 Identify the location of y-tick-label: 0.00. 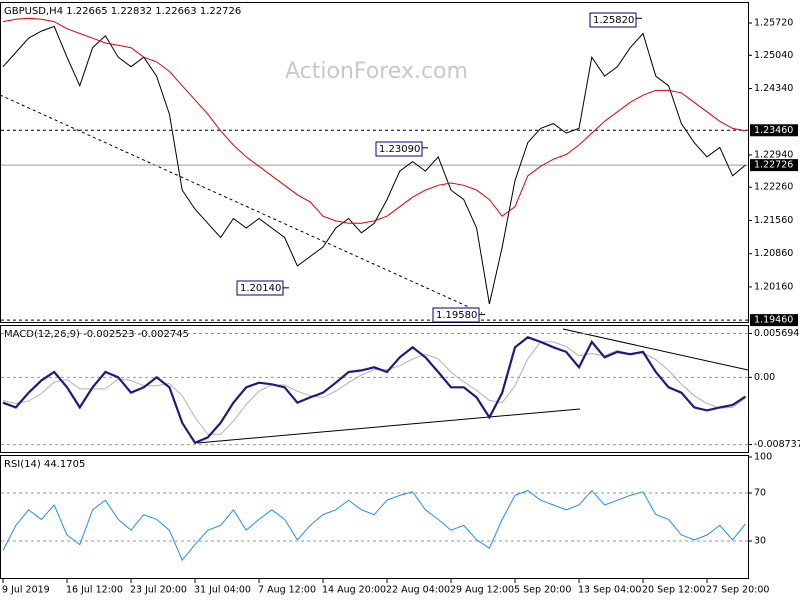
(764, 377).